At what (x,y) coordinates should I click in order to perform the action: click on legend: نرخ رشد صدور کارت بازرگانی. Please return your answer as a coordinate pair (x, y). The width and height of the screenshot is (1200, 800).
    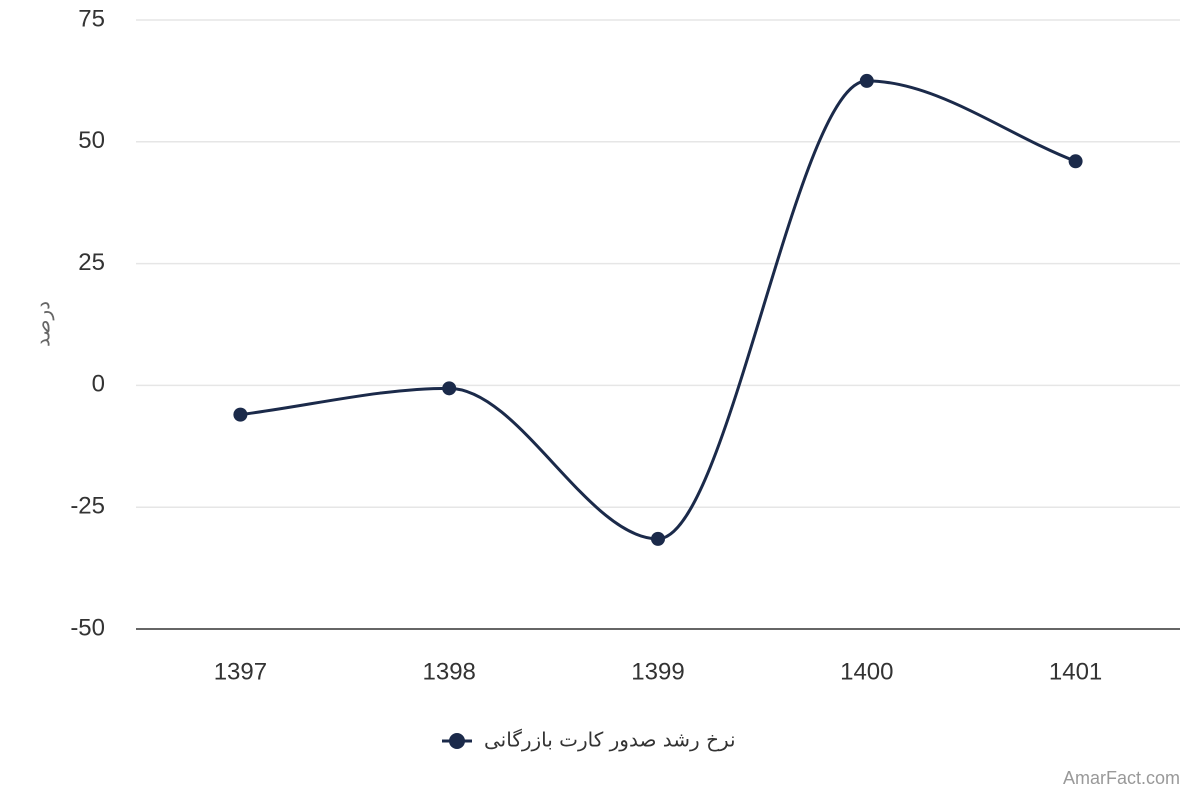
    Looking at the image, I should click on (589, 740).